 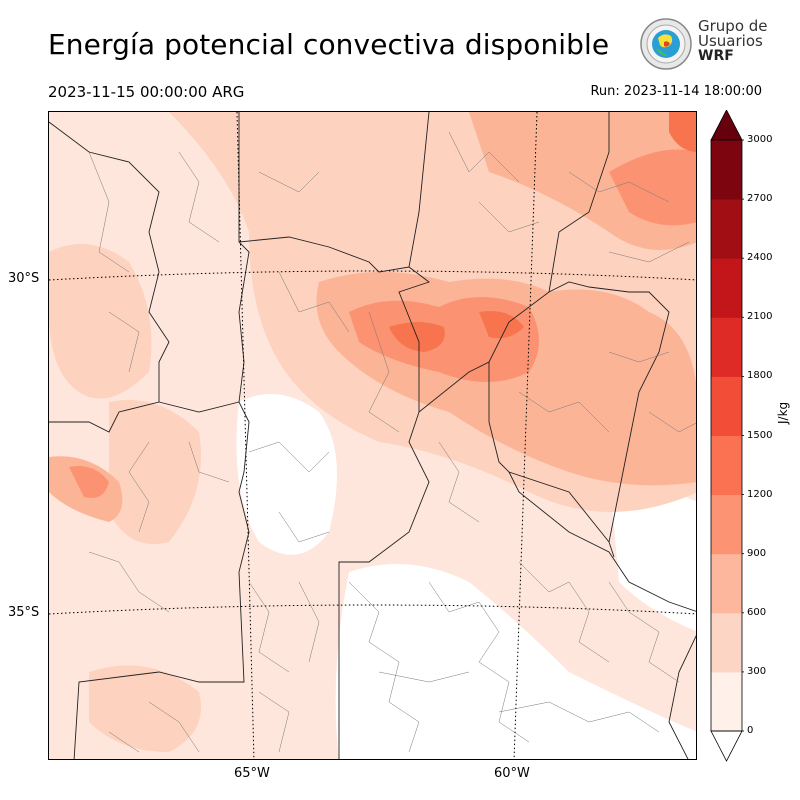 I want to click on colorbar-tick-label: 1200, so click(x=760, y=494).